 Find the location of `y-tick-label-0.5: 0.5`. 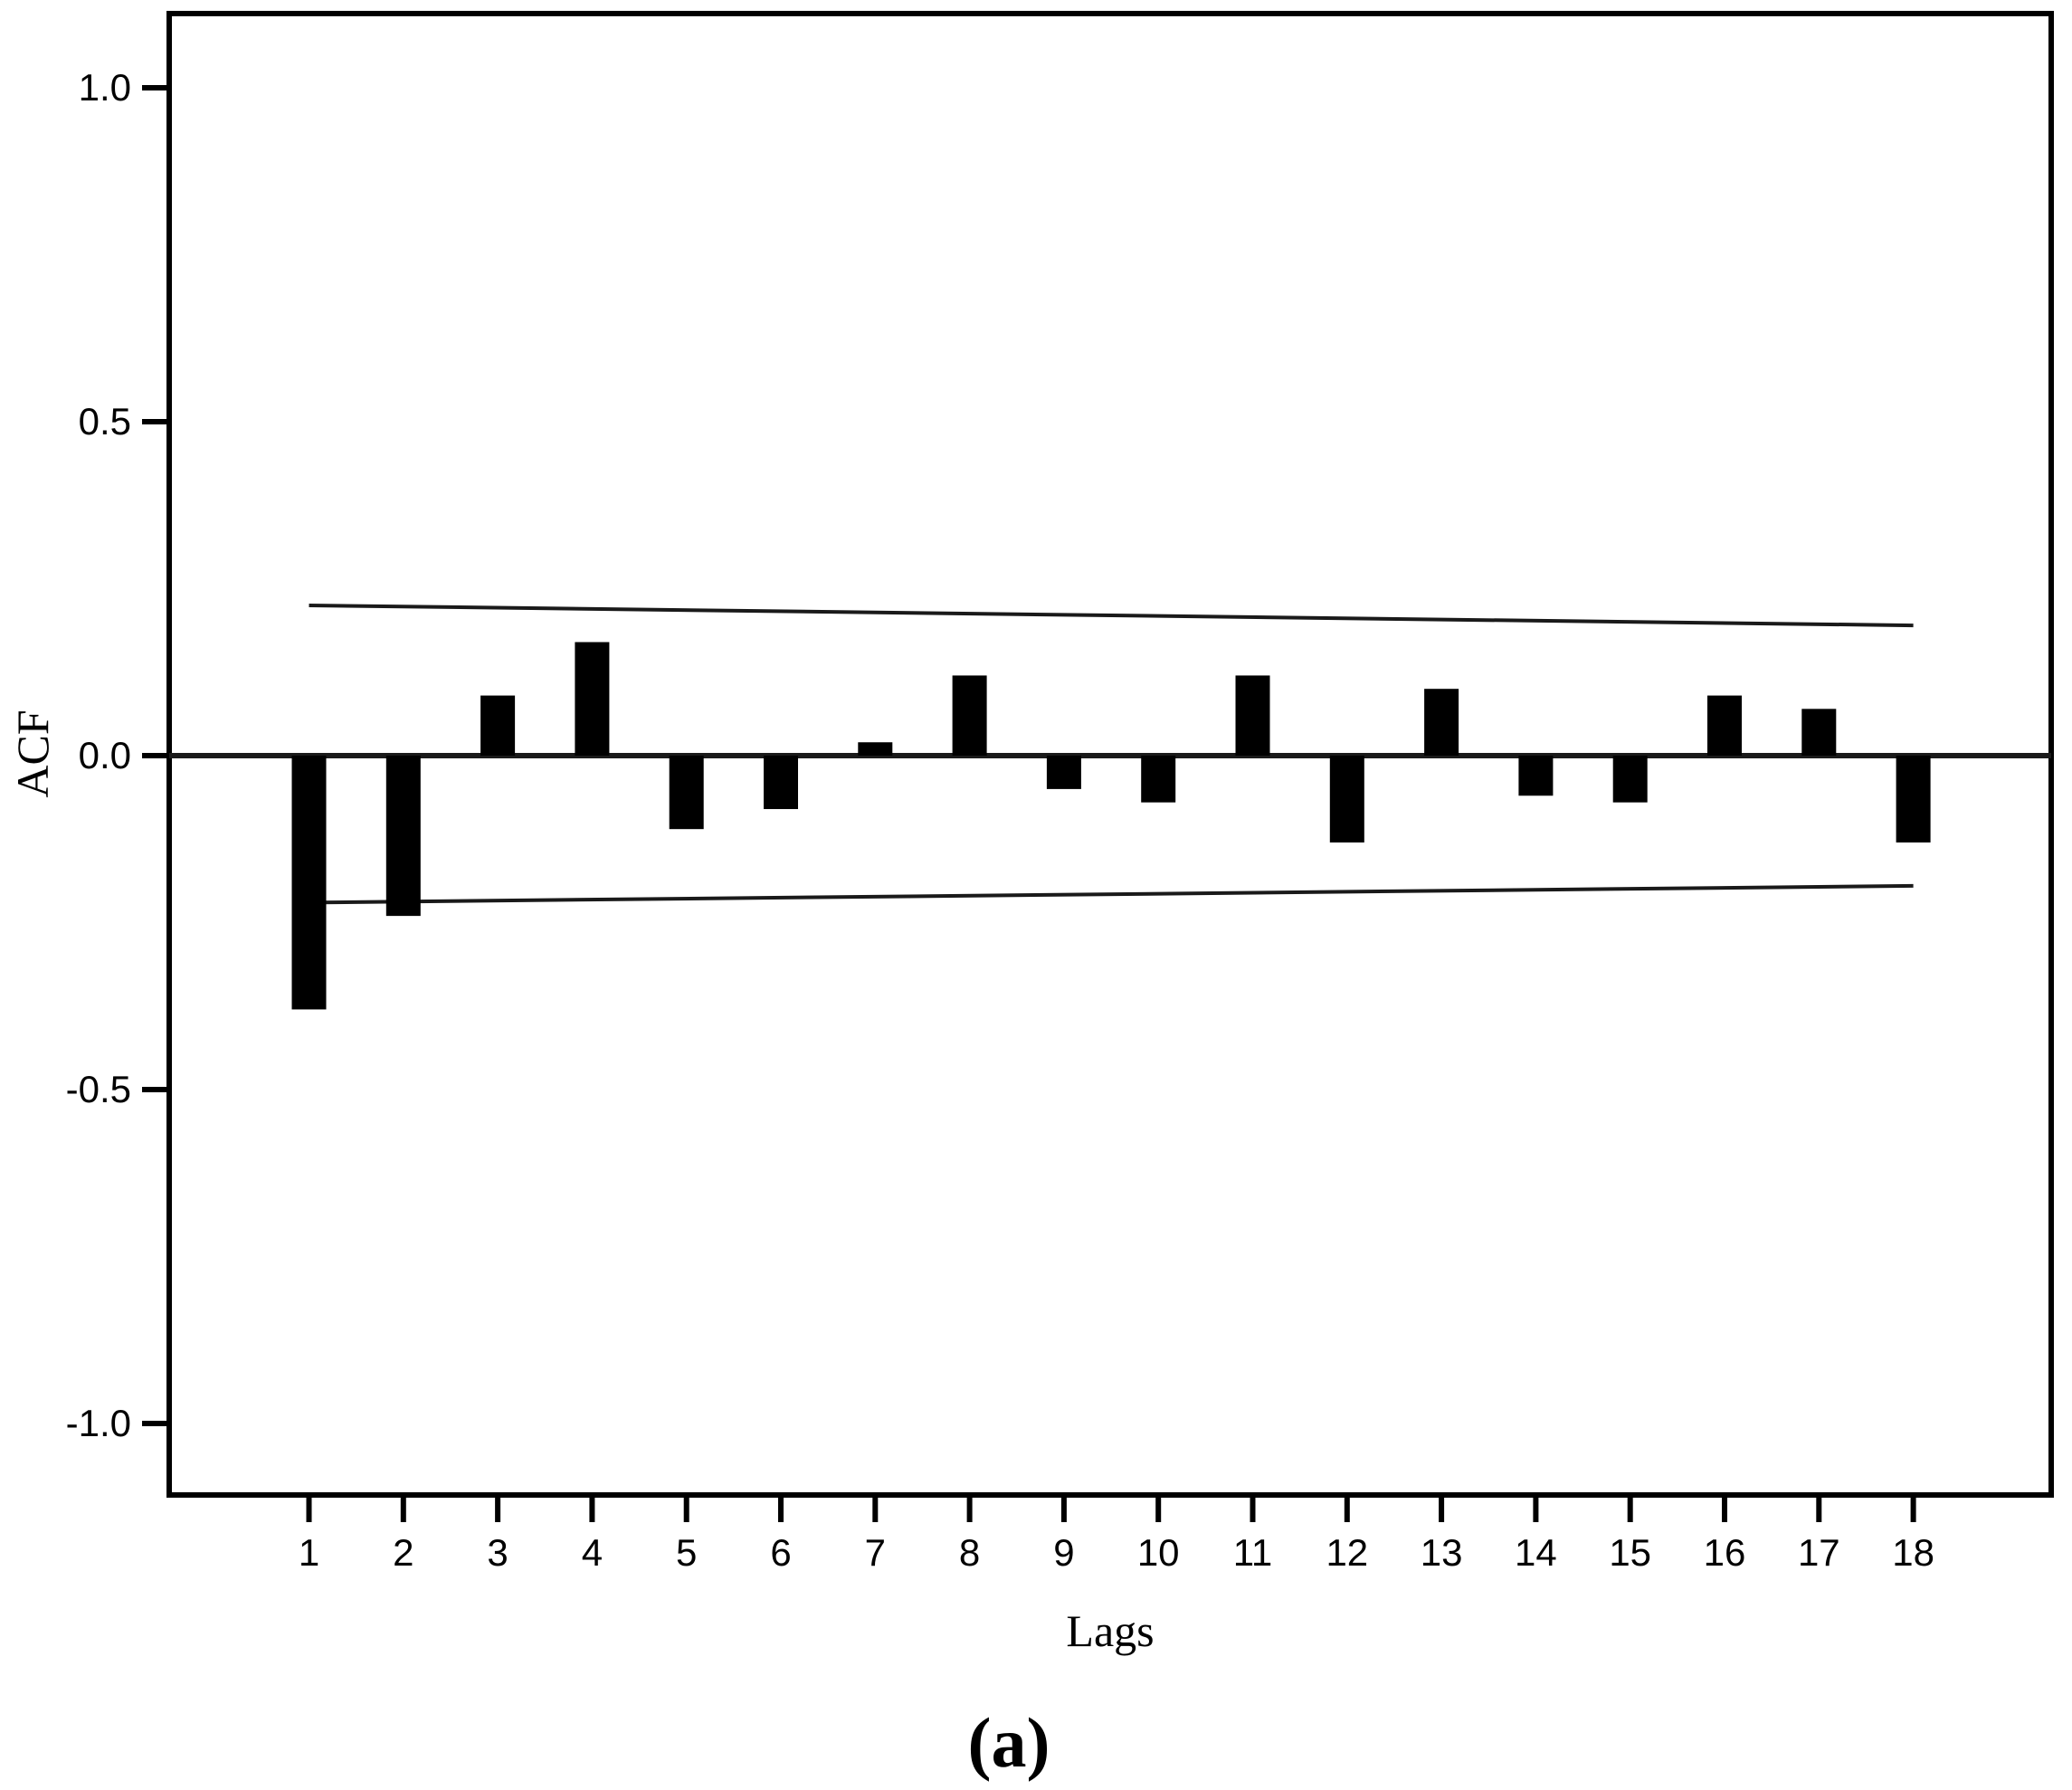

y-tick-label-0.5: 0.5 is located at coordinates (105, 421).